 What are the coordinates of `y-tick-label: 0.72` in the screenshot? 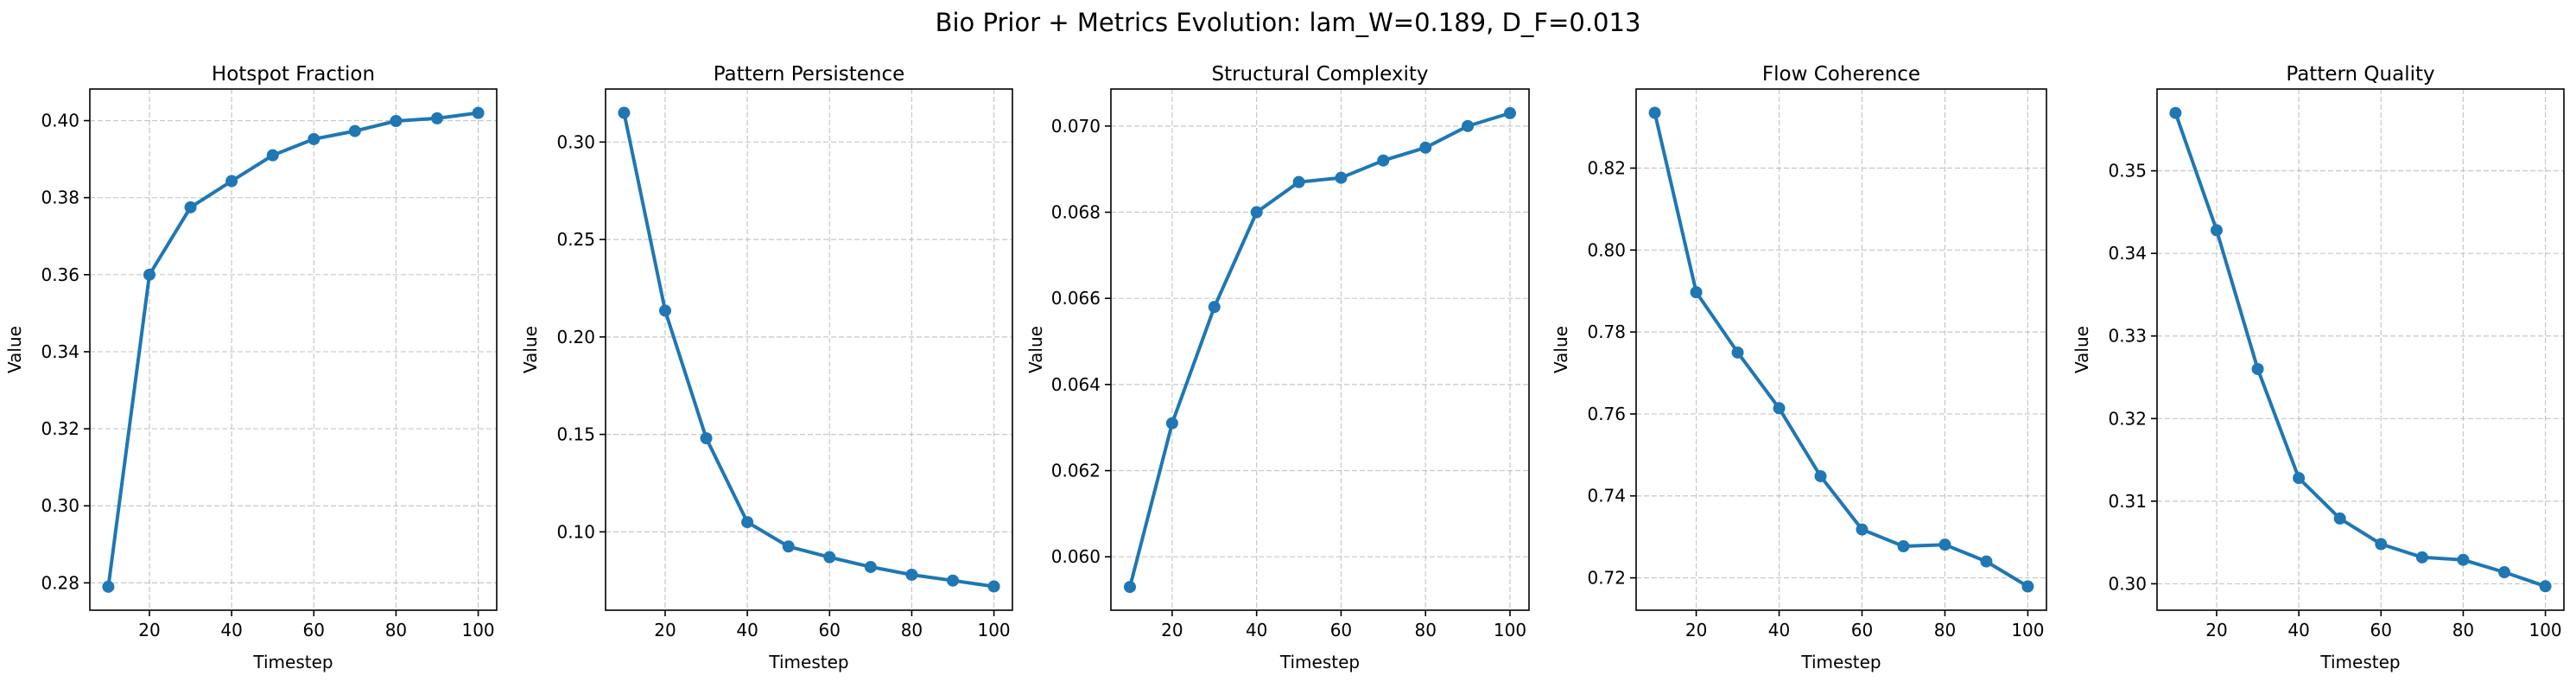 It's located at (1606, 578).